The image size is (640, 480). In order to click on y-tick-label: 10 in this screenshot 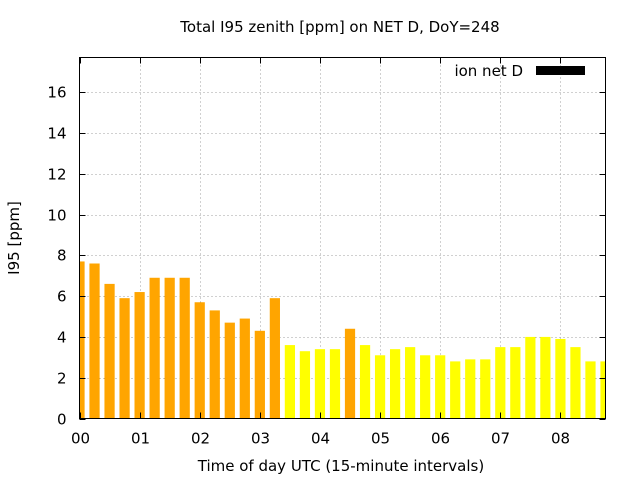, I will do `click(56, 216)`.